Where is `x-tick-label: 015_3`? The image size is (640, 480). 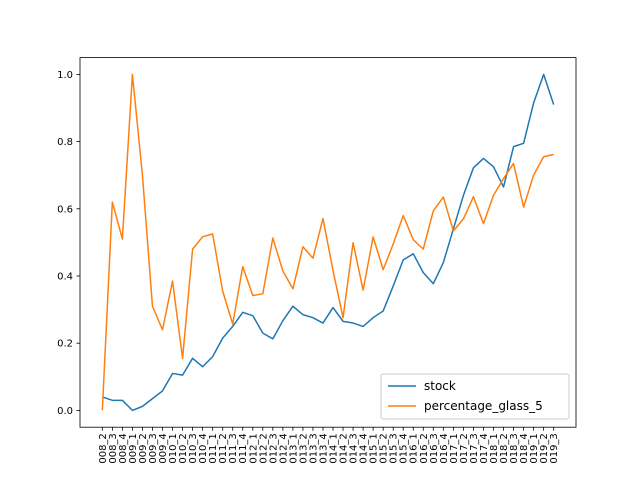
x-tick-label: 015_3 is located at coordinates (394, 448).